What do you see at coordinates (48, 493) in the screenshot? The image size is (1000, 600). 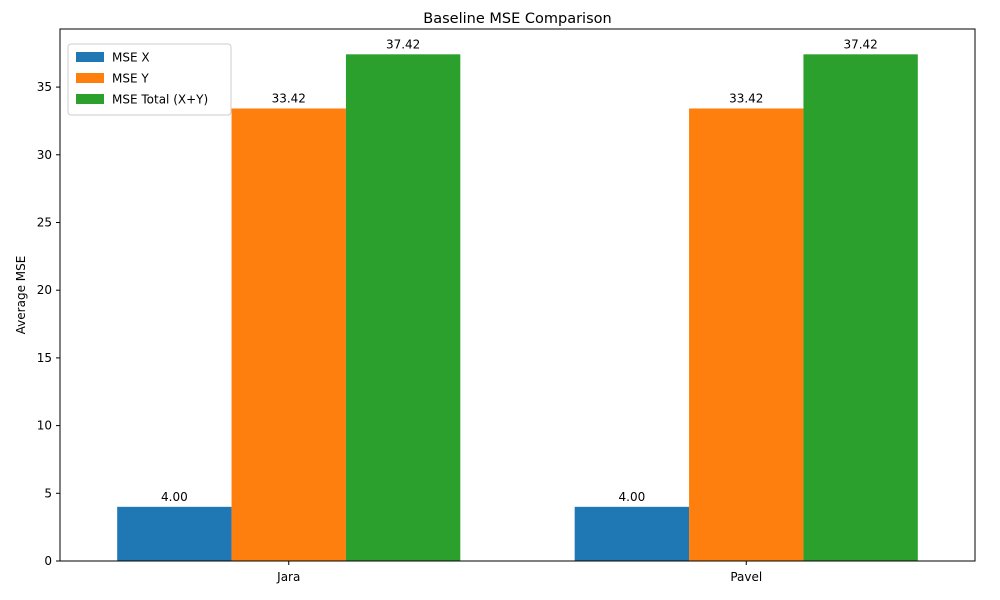 I see `y-tick-label: 5` at bounding box center [48, 493].